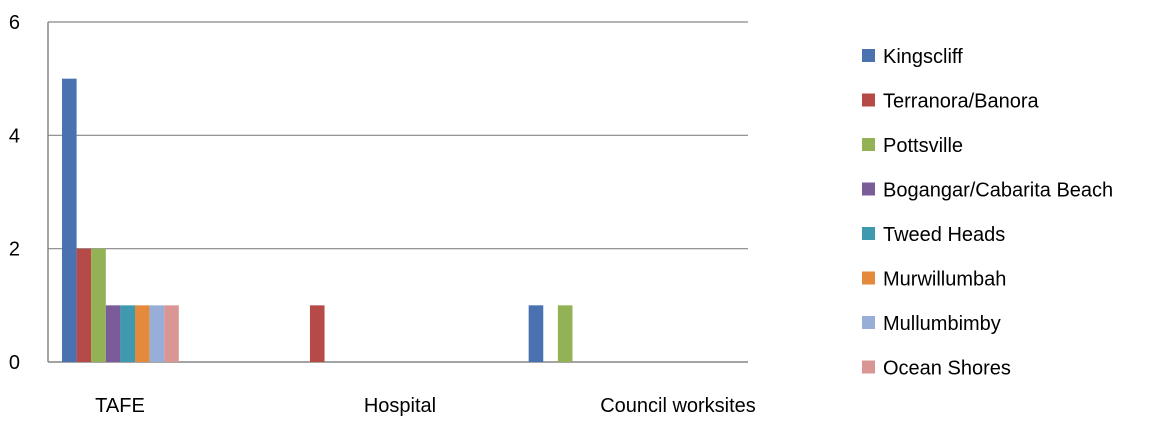 This screenshot has height=422, width=1170. Describe the element at coordinates (69, 220) in the screenshot. I see `bar-kingscliff-tafe` at that location.